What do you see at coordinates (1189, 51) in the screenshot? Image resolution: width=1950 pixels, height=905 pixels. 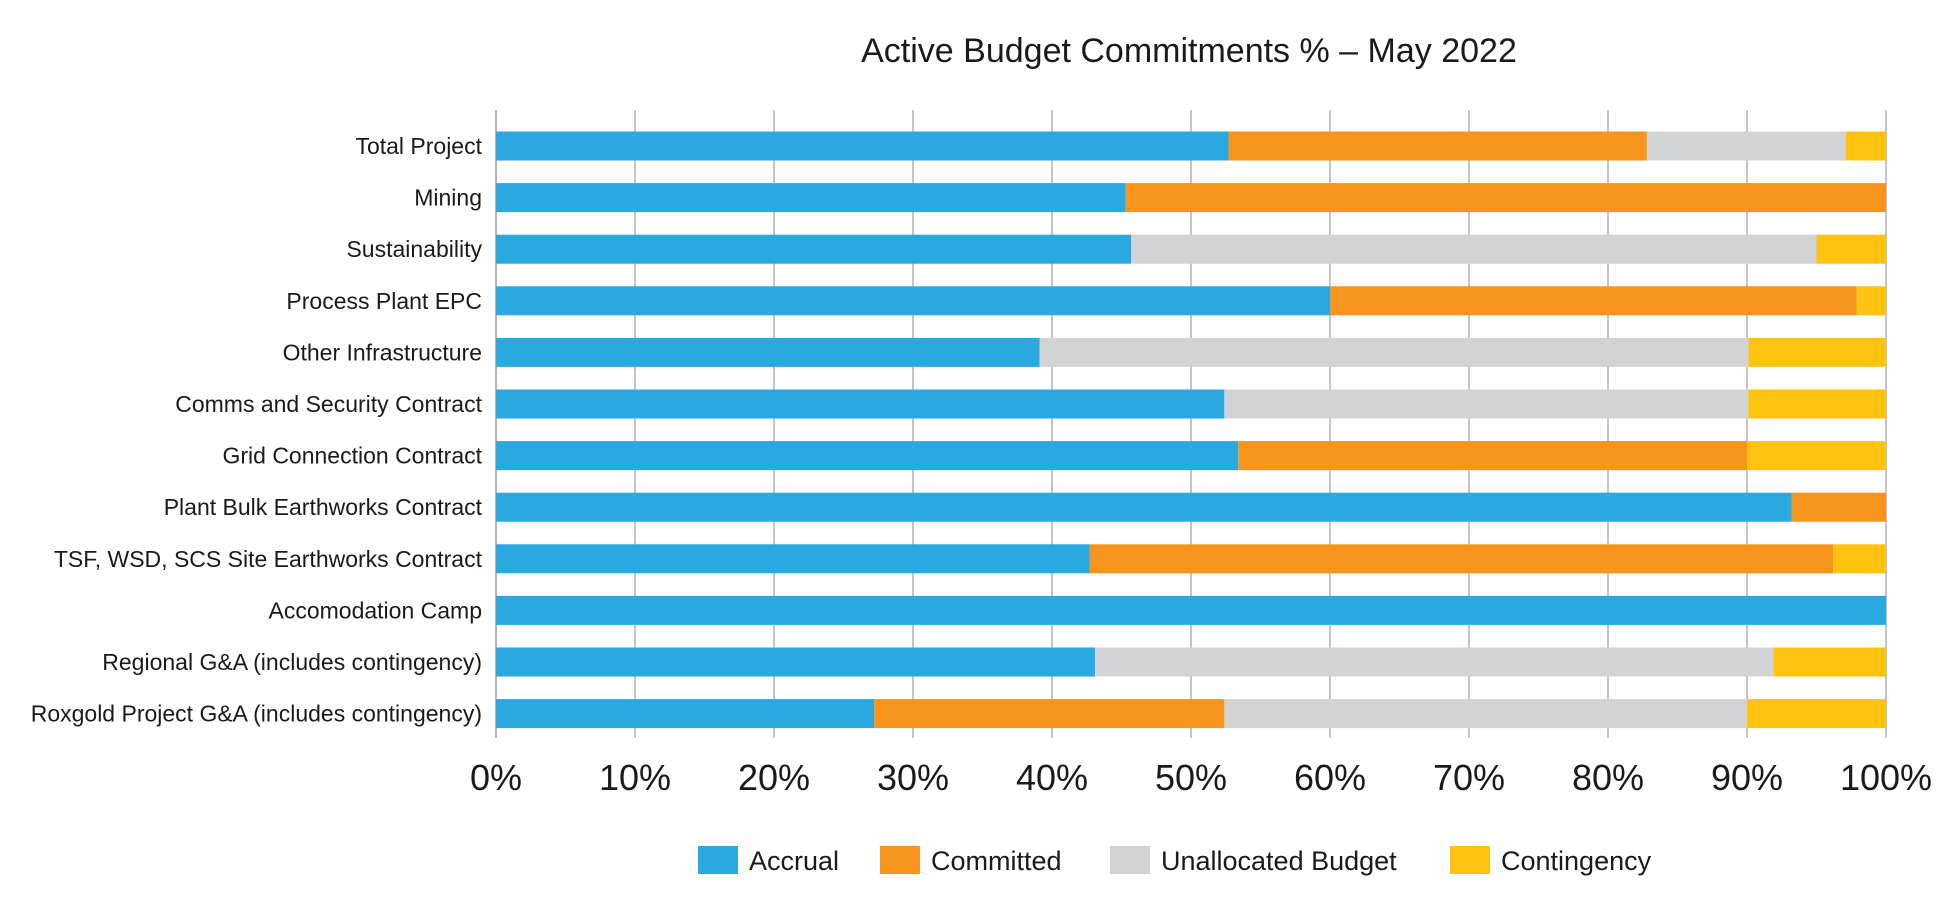 I see `chart-title: Active Budget Commitments % – May 2022` at bounding box center [1189, 51].